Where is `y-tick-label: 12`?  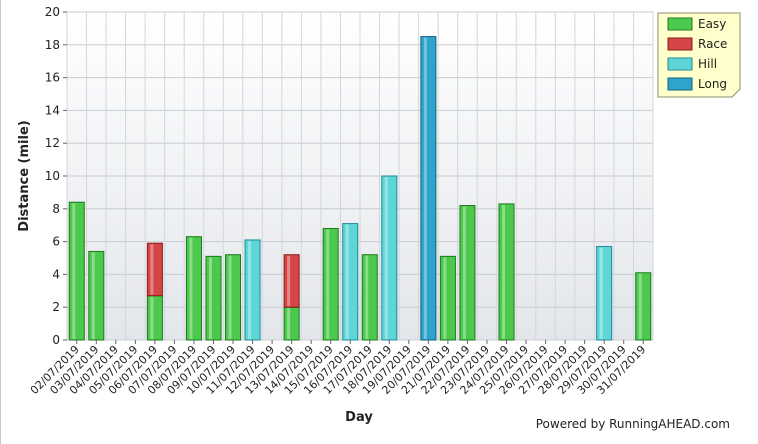
y-tick-label: 12 is located at coordinates (52, 143).